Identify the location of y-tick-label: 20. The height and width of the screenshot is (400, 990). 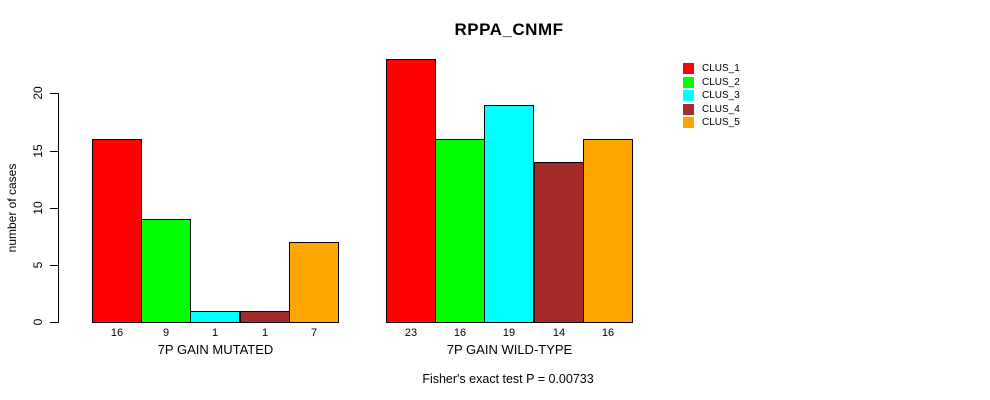
(38, 93).